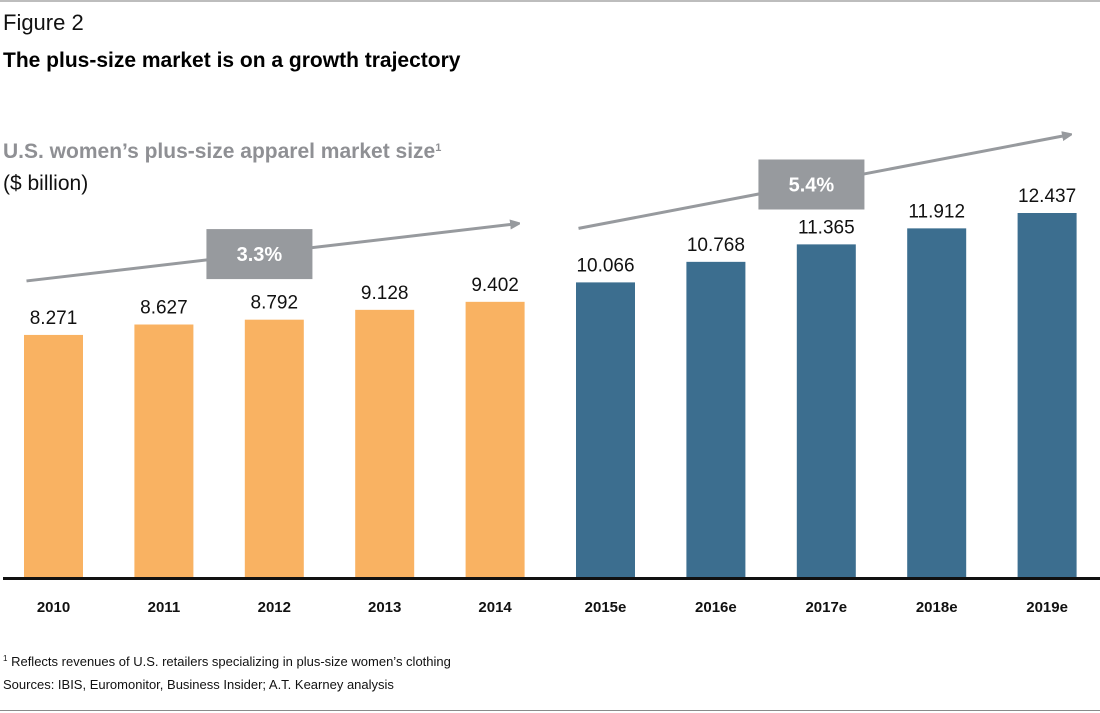 The width and height of the screenshot is (1100, 713). What do you see at coordinates (550, 710) in the screenshot?
I see `bottom-rule` at bounding box center [550, 710].